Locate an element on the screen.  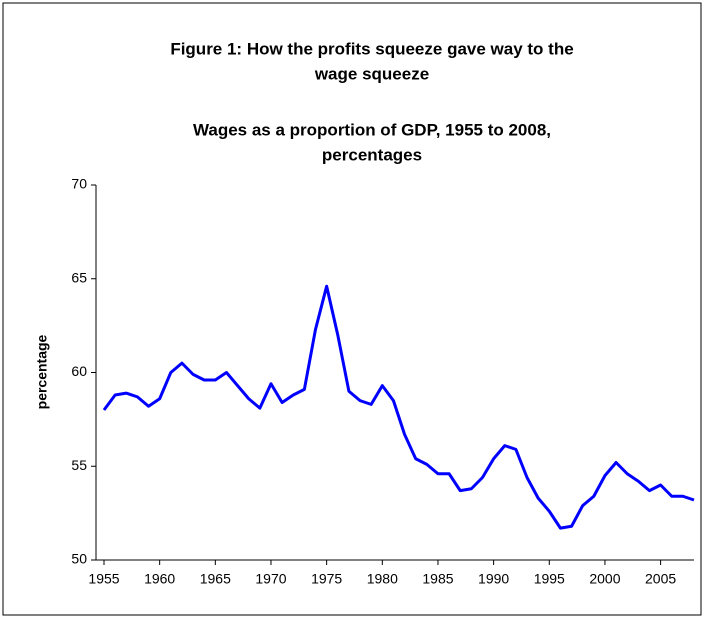
x-tick-label: 2005 is located at coordinates (660, 579).